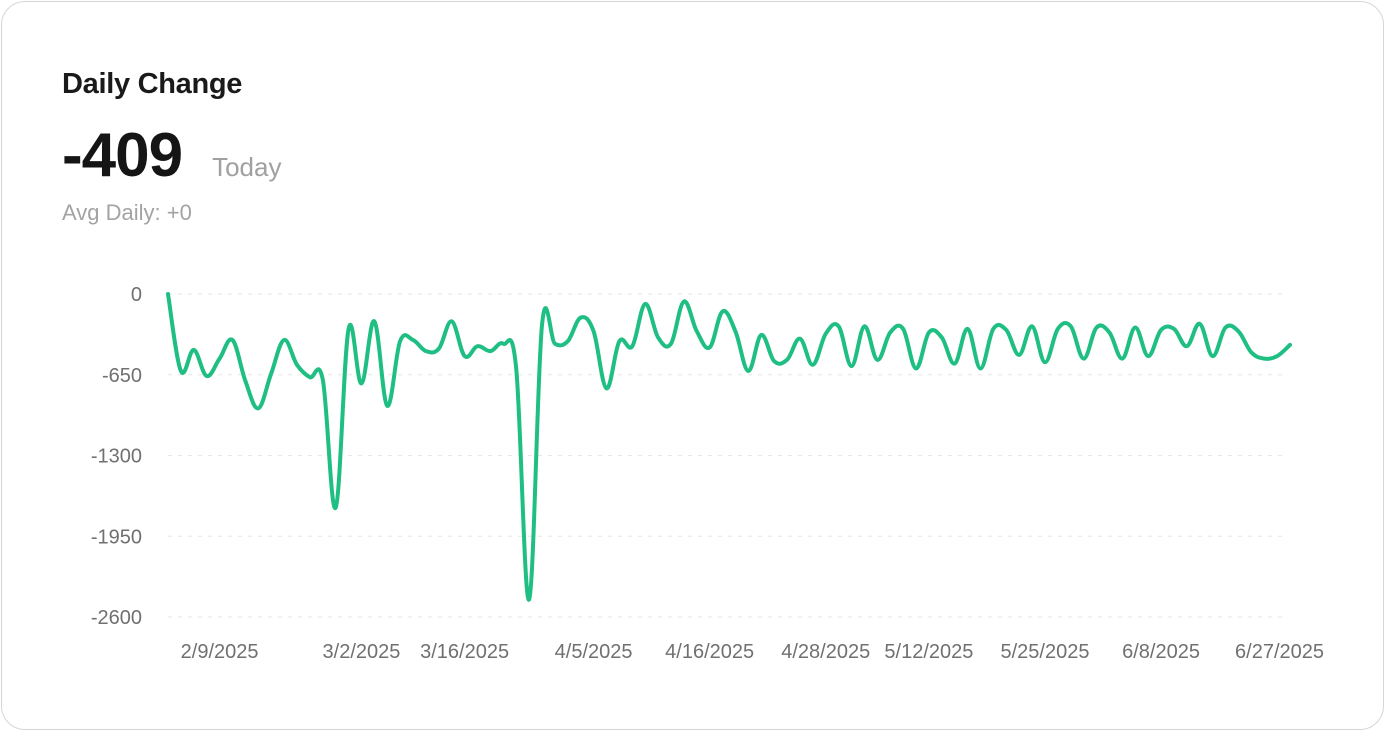 The height and width of the screenshot is (733, 1387). Describe the element at coordinates (247, 167) in the screenshot. I see `period-label: Today` at that location.